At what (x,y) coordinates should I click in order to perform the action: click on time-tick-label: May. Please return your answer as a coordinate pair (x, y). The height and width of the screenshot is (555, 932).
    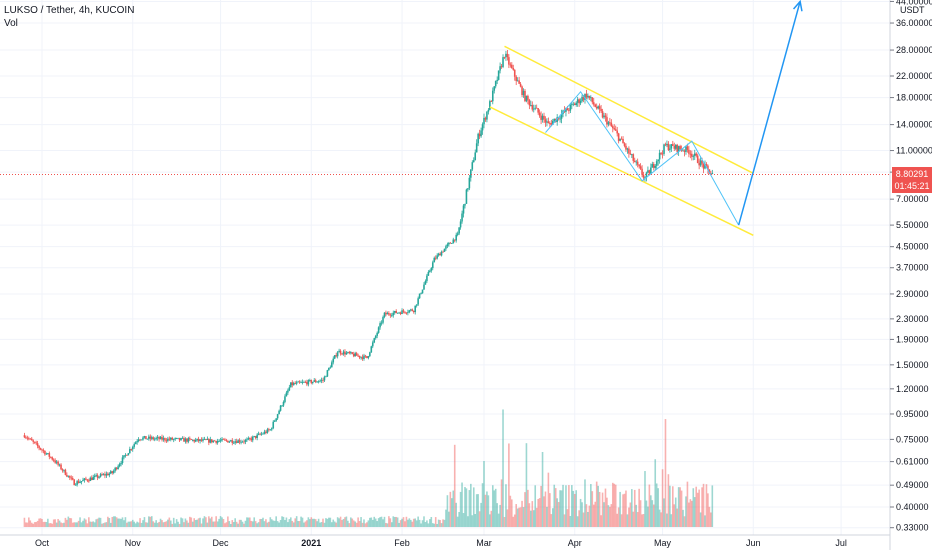
    Looking at the image, I should click on (663, 543).